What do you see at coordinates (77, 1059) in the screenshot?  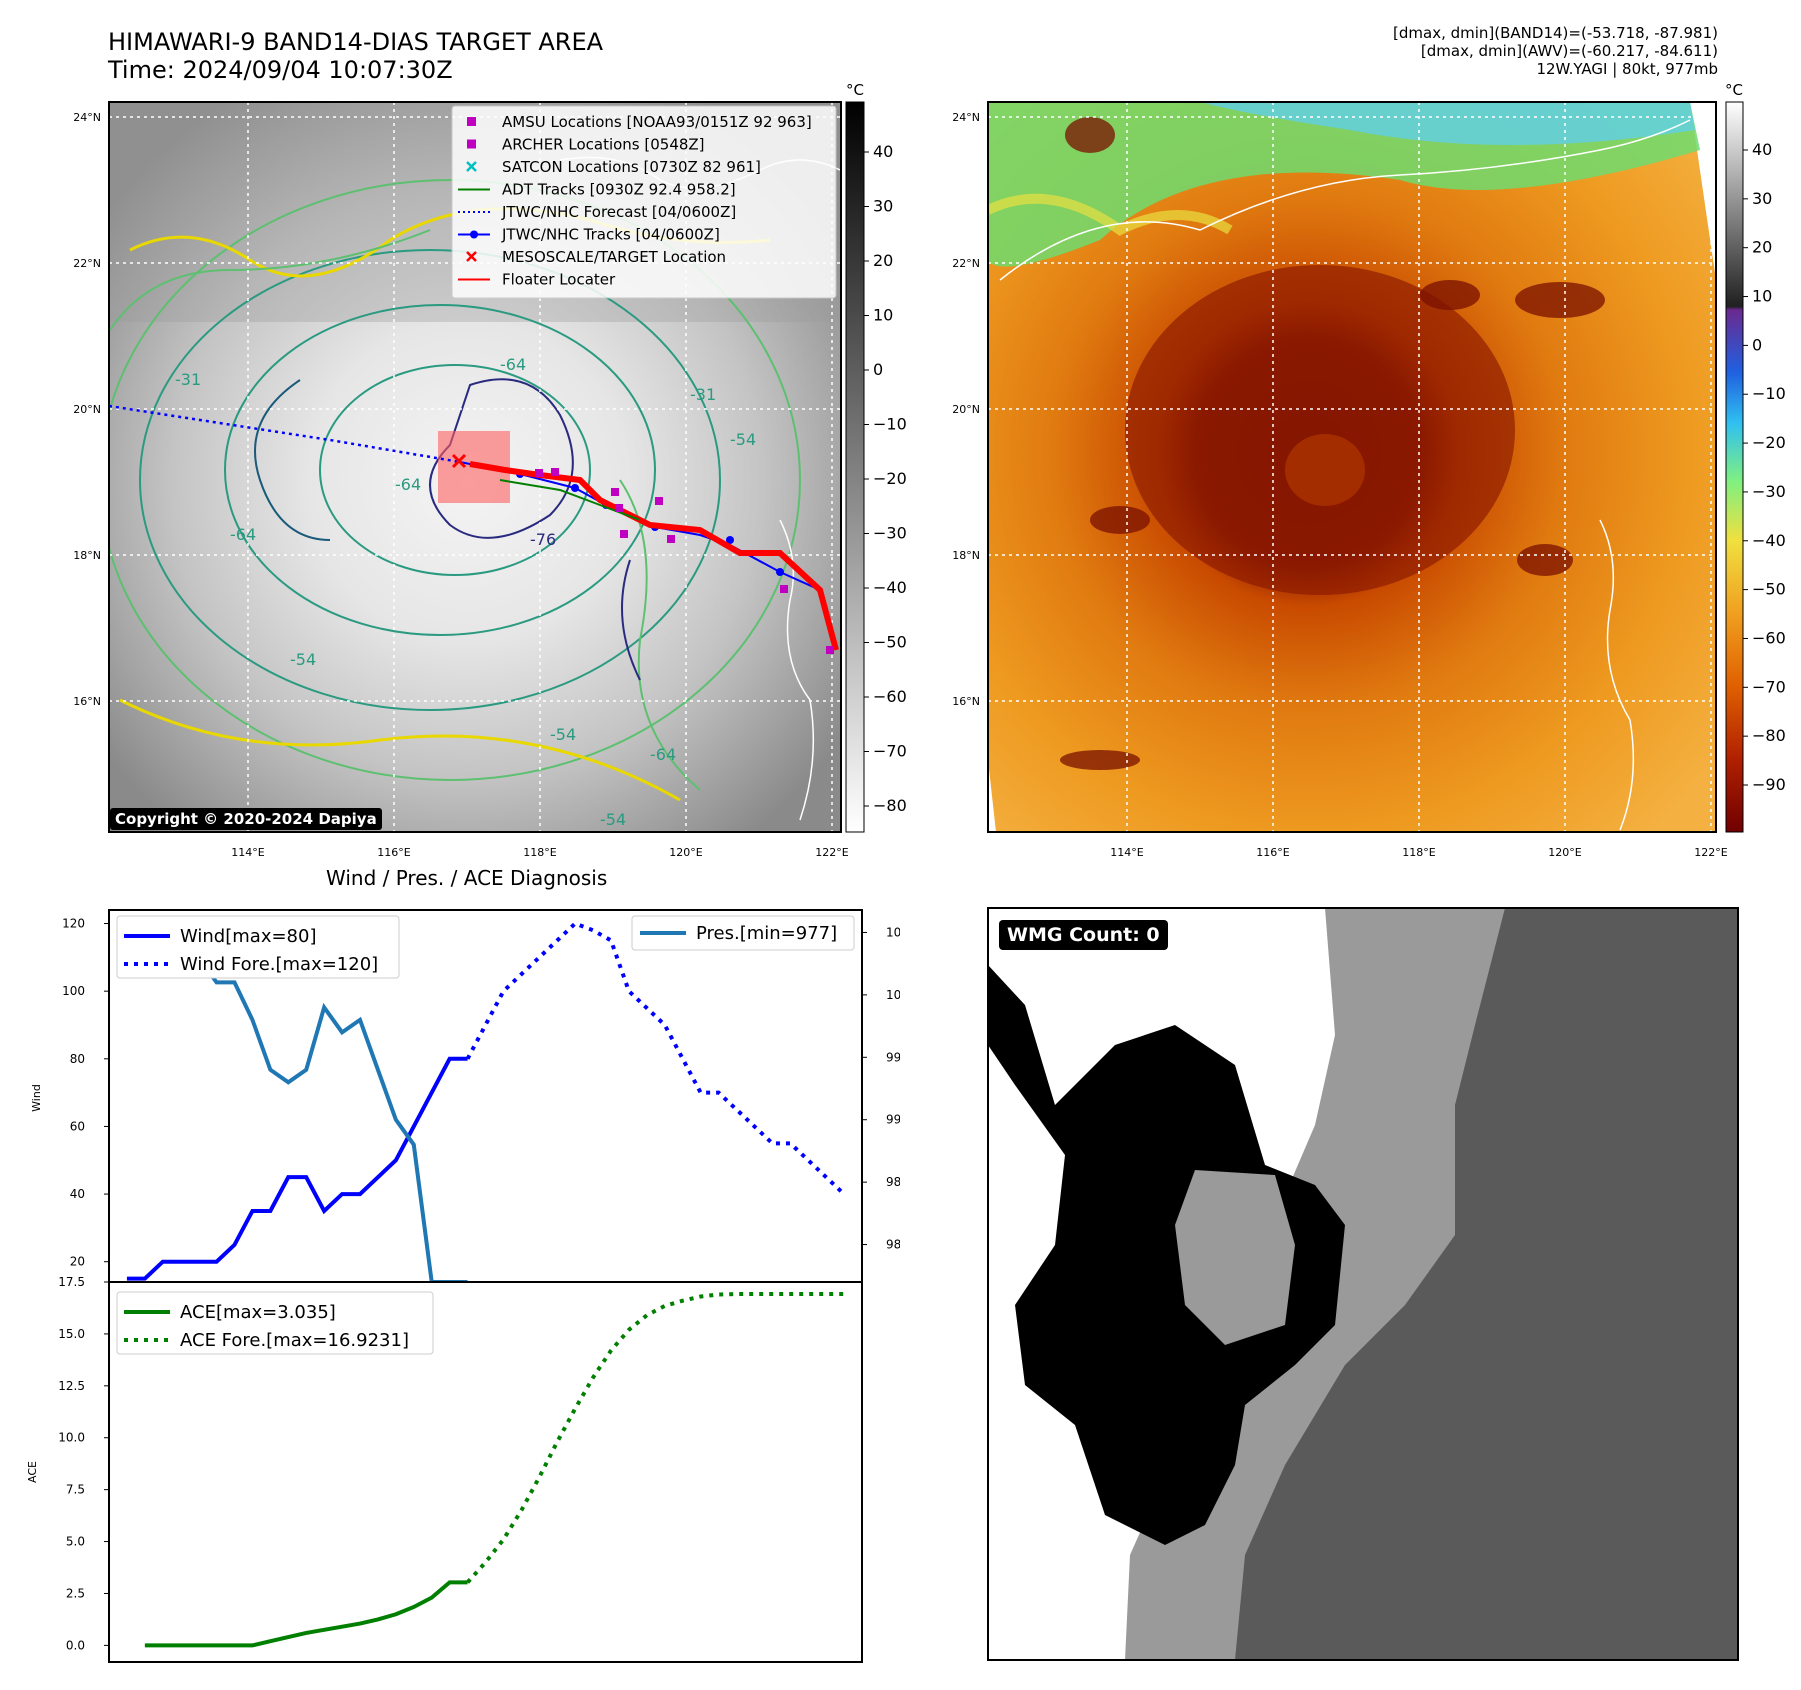 I see `wind-ytick-label: 80` at bounding box center [77, 1059].